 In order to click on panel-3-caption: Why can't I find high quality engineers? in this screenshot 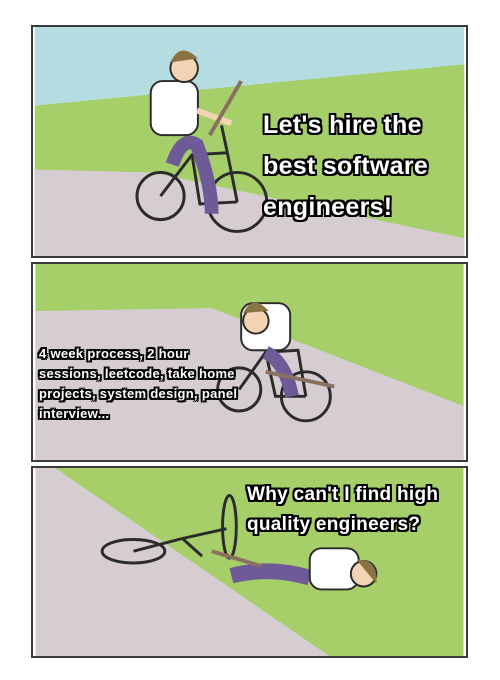, I will do `click(343, 509)`.